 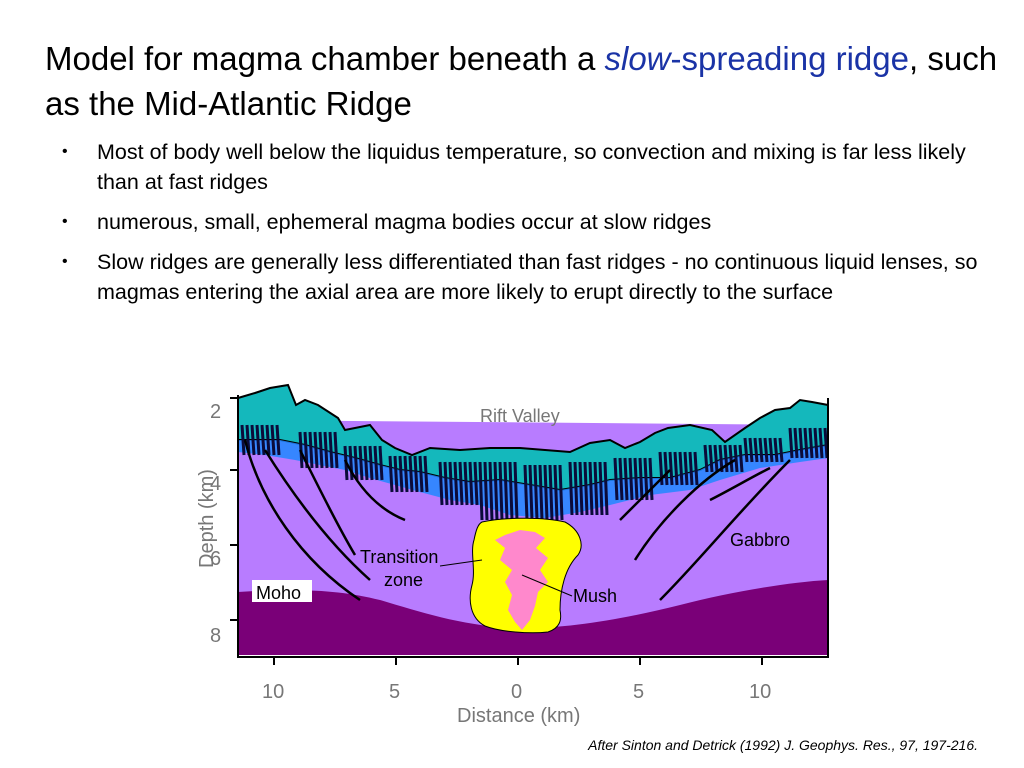 I want to click on y-axis-label: Depth (km), so click(x=207, y=518).